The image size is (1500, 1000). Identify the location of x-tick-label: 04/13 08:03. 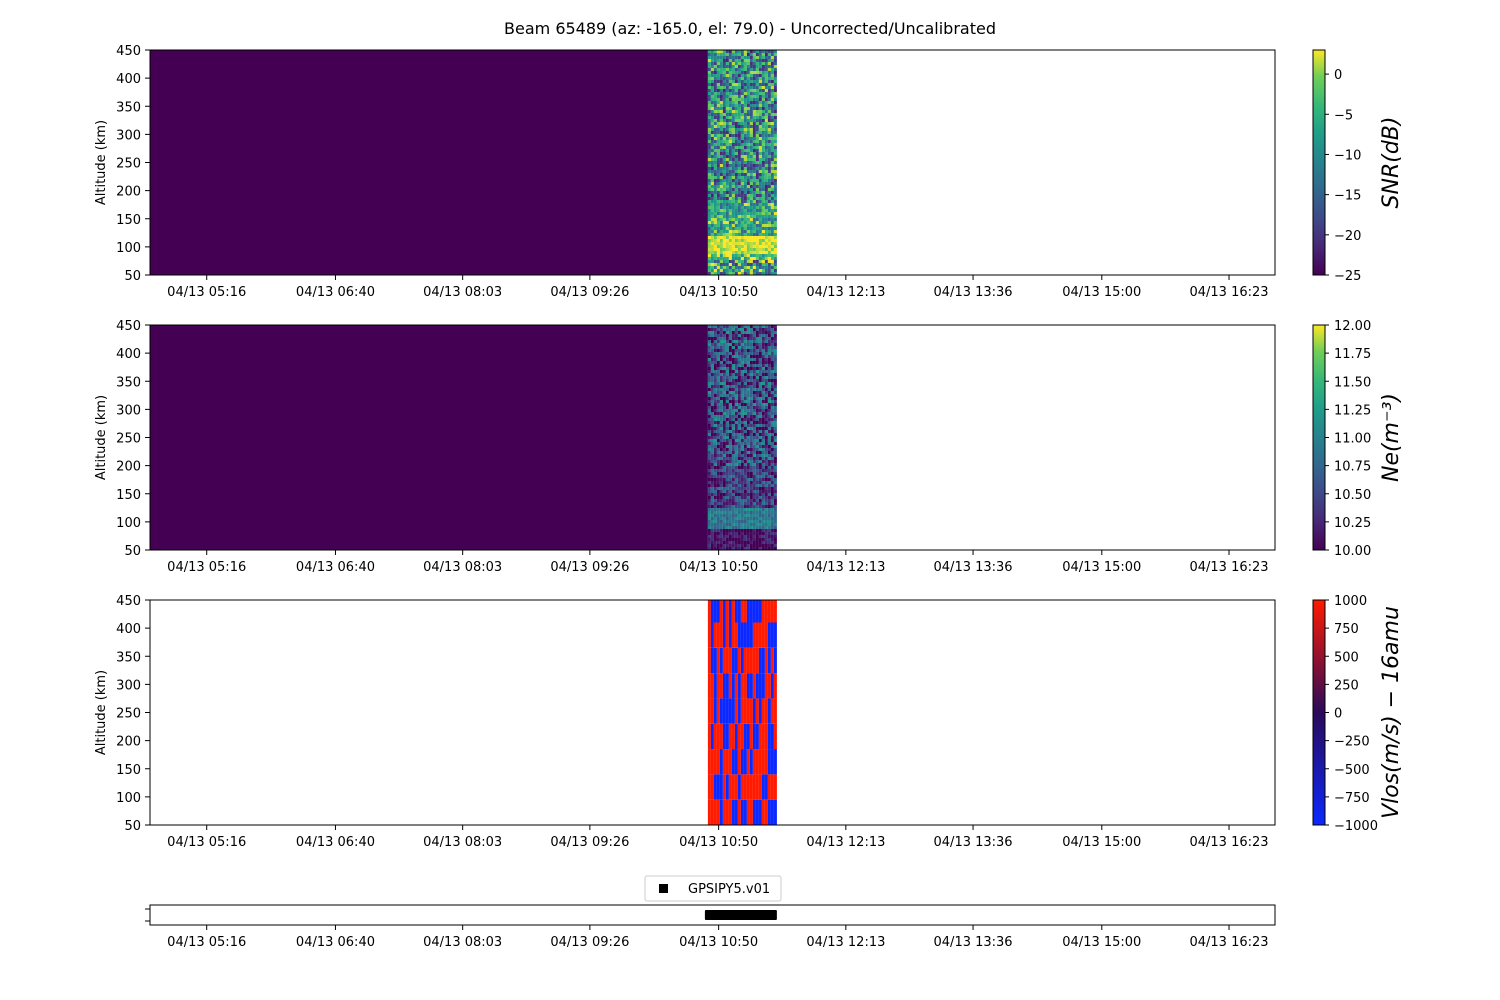
(462, 567).